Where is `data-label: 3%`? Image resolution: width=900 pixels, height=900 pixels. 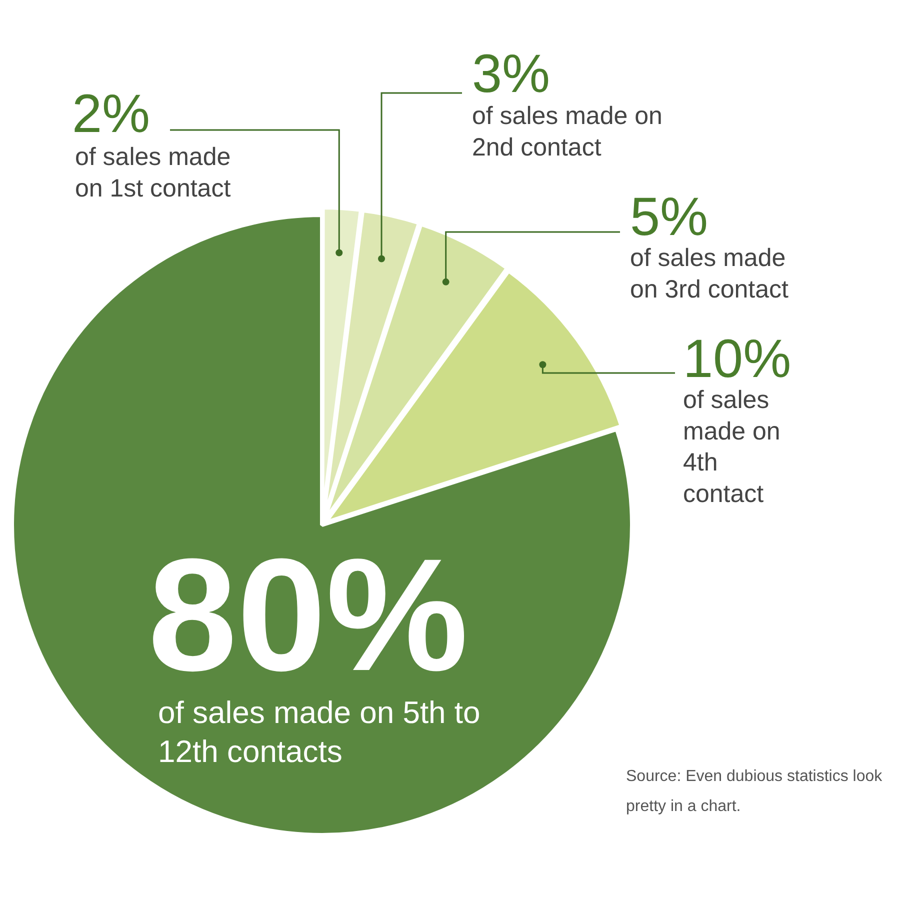
data-label: 3% is located at coordinates (511, 74).